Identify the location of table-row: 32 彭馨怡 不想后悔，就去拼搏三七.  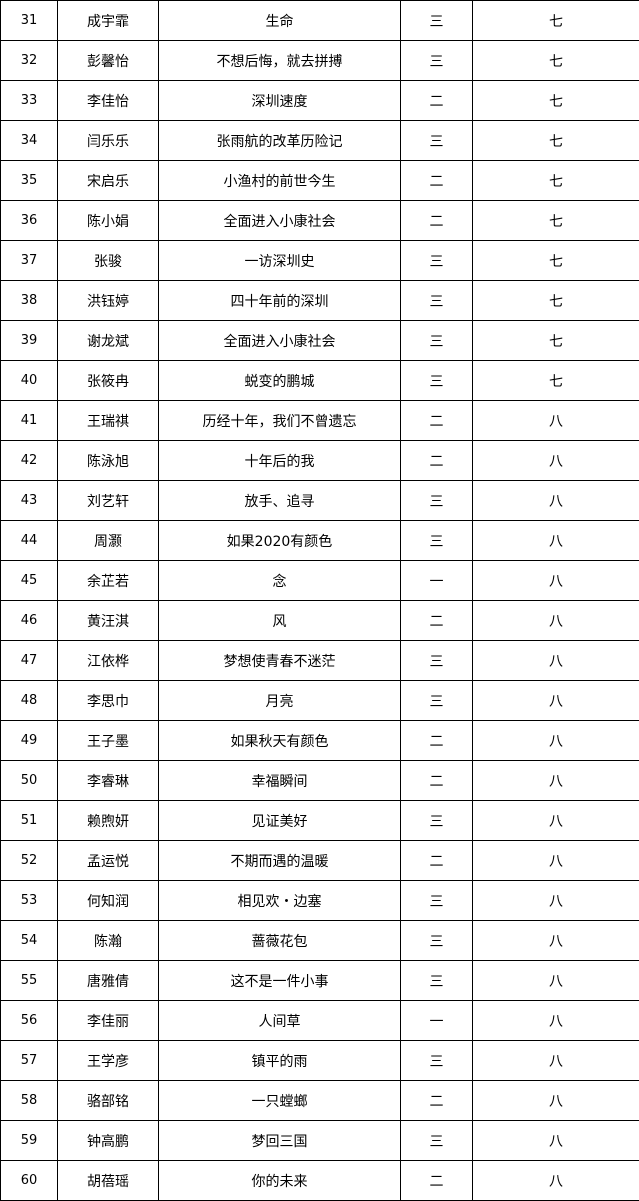
(319, 60).